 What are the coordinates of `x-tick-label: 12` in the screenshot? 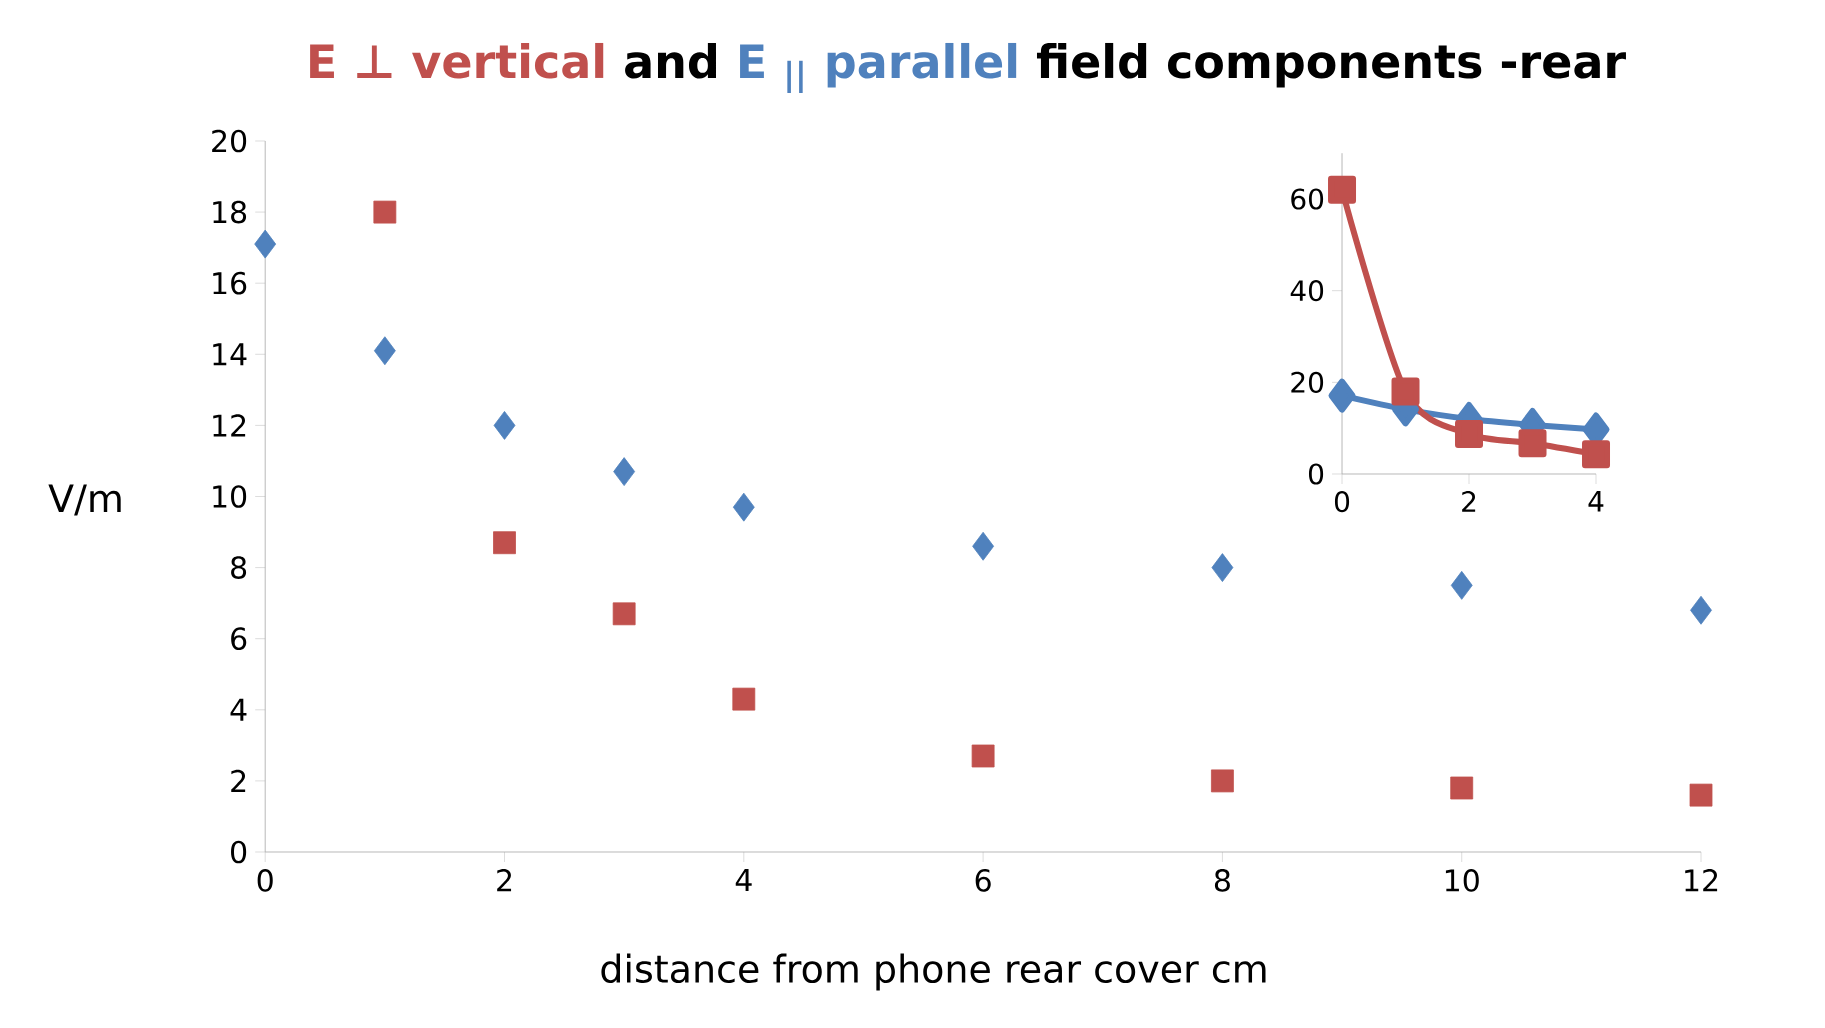 It's located at (1701, 880).